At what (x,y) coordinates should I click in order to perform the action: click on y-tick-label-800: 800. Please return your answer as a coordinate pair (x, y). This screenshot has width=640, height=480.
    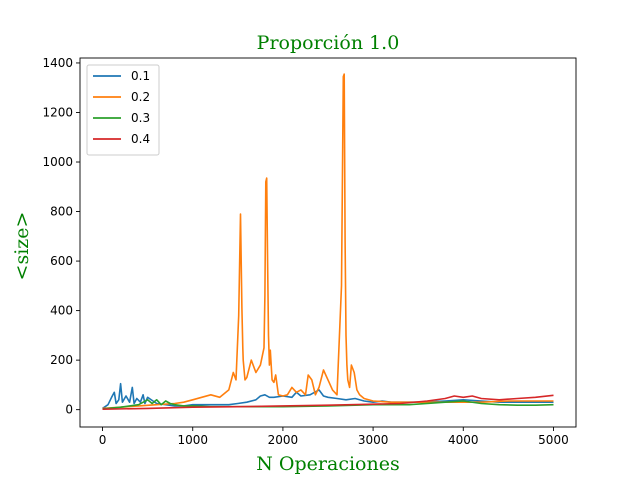
    Looking at the image, I should click on (61, 212).